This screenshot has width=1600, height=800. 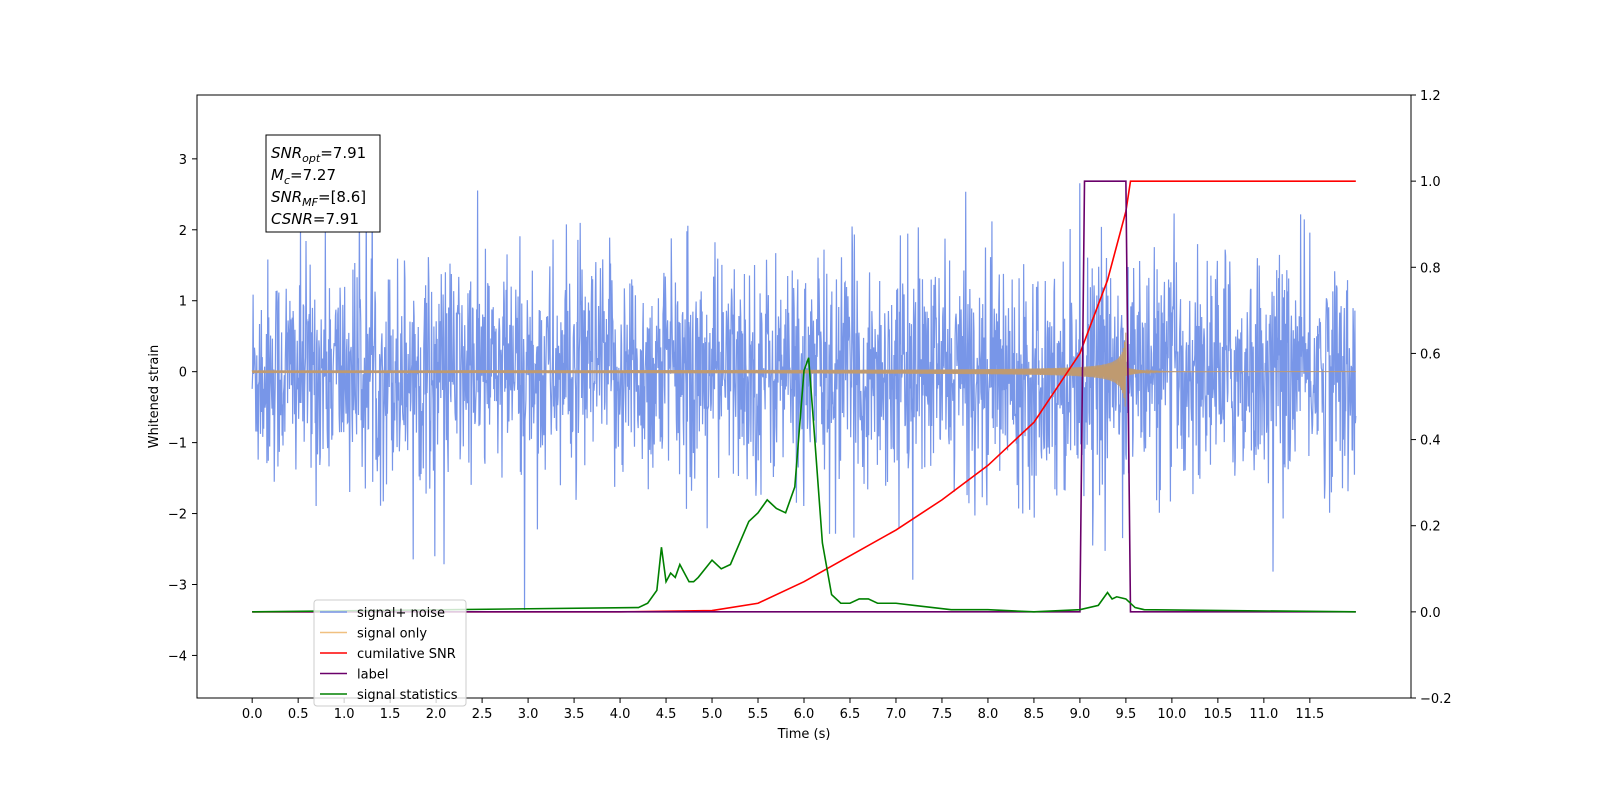 I want to click on y-left-tick-label: 1, so click(x=183, y=302).